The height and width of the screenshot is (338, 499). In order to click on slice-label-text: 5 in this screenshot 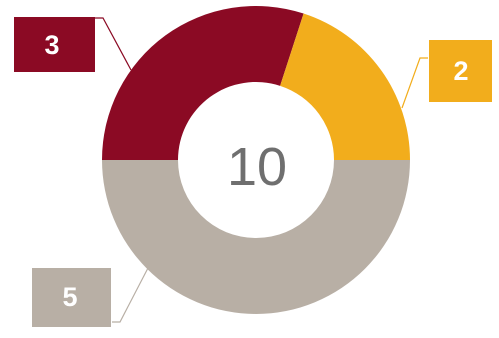, I will do `click(69, 297)`.